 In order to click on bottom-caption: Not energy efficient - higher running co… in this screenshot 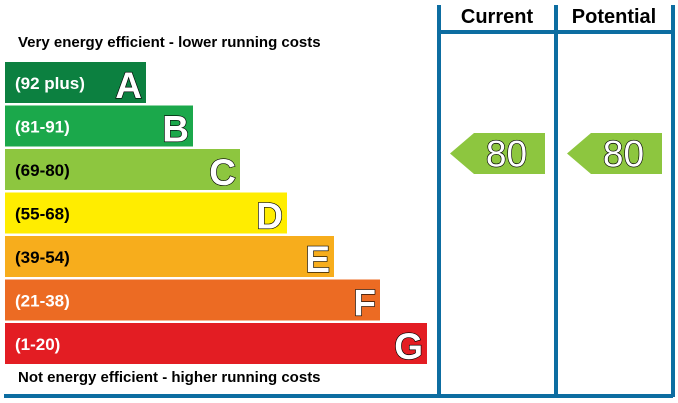, I will do `click(169, 377)`.